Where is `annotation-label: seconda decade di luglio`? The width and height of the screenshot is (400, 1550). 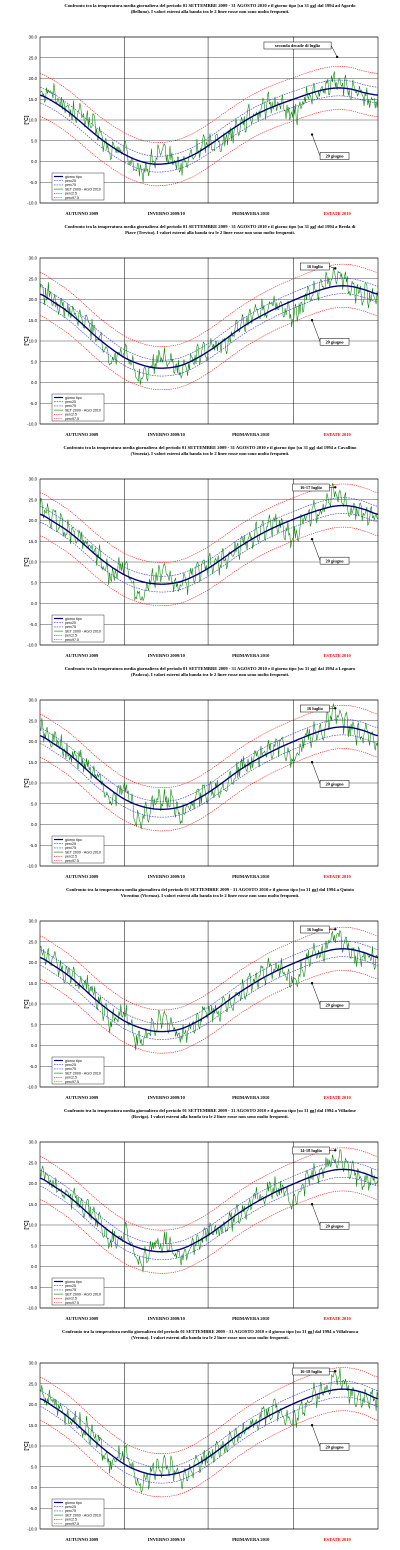 annotation-label: seconda decade di luglio is located at coordinates (298, 45).